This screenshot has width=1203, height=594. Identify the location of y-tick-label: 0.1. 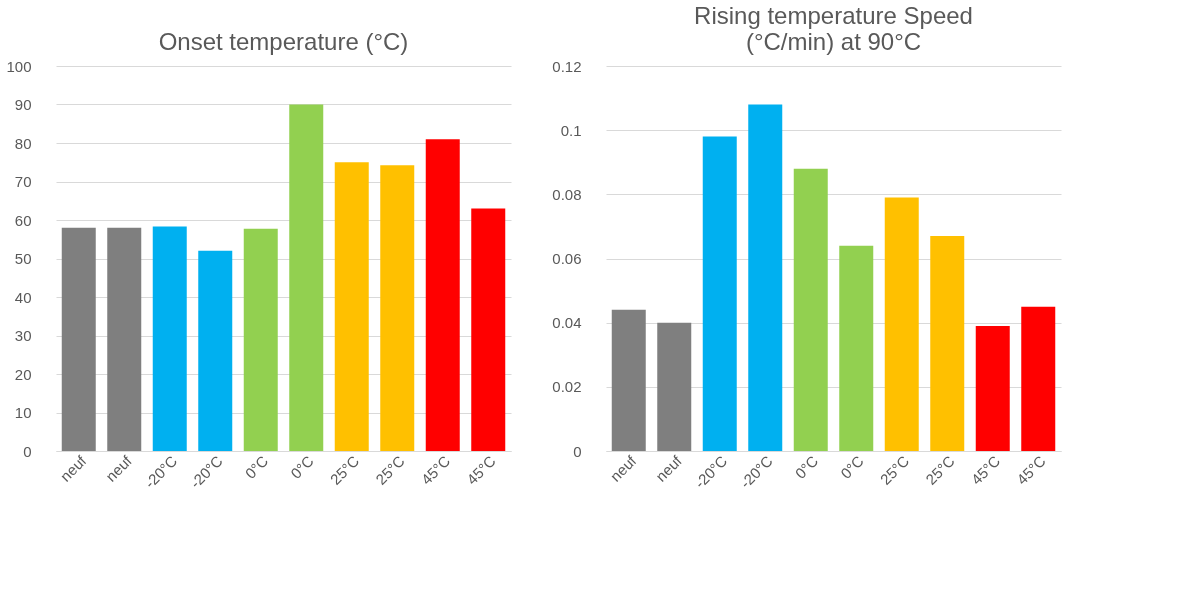
(571, 130).